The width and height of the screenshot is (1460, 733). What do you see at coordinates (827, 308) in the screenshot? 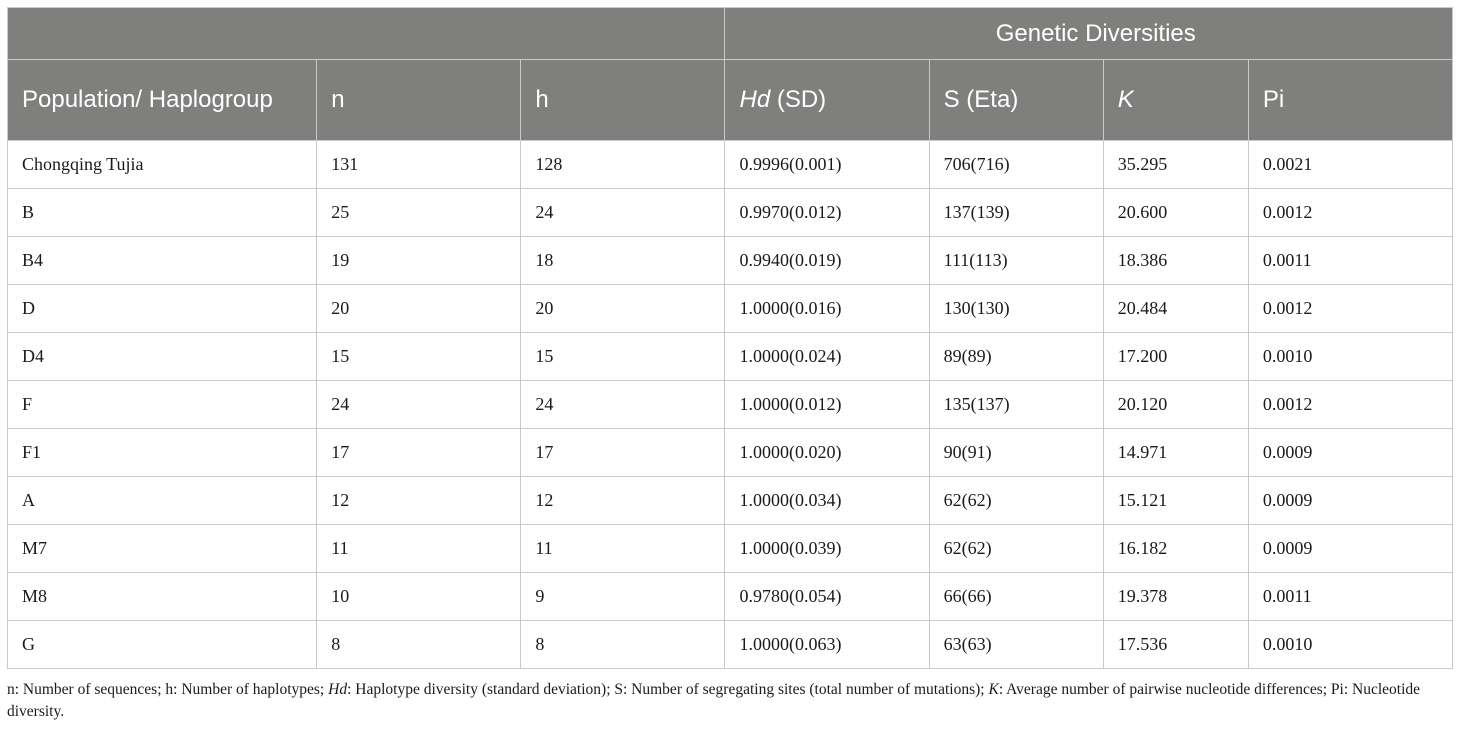
I see `cell-hd: 1.0000(0.016)` at bounding box center [827, 308].